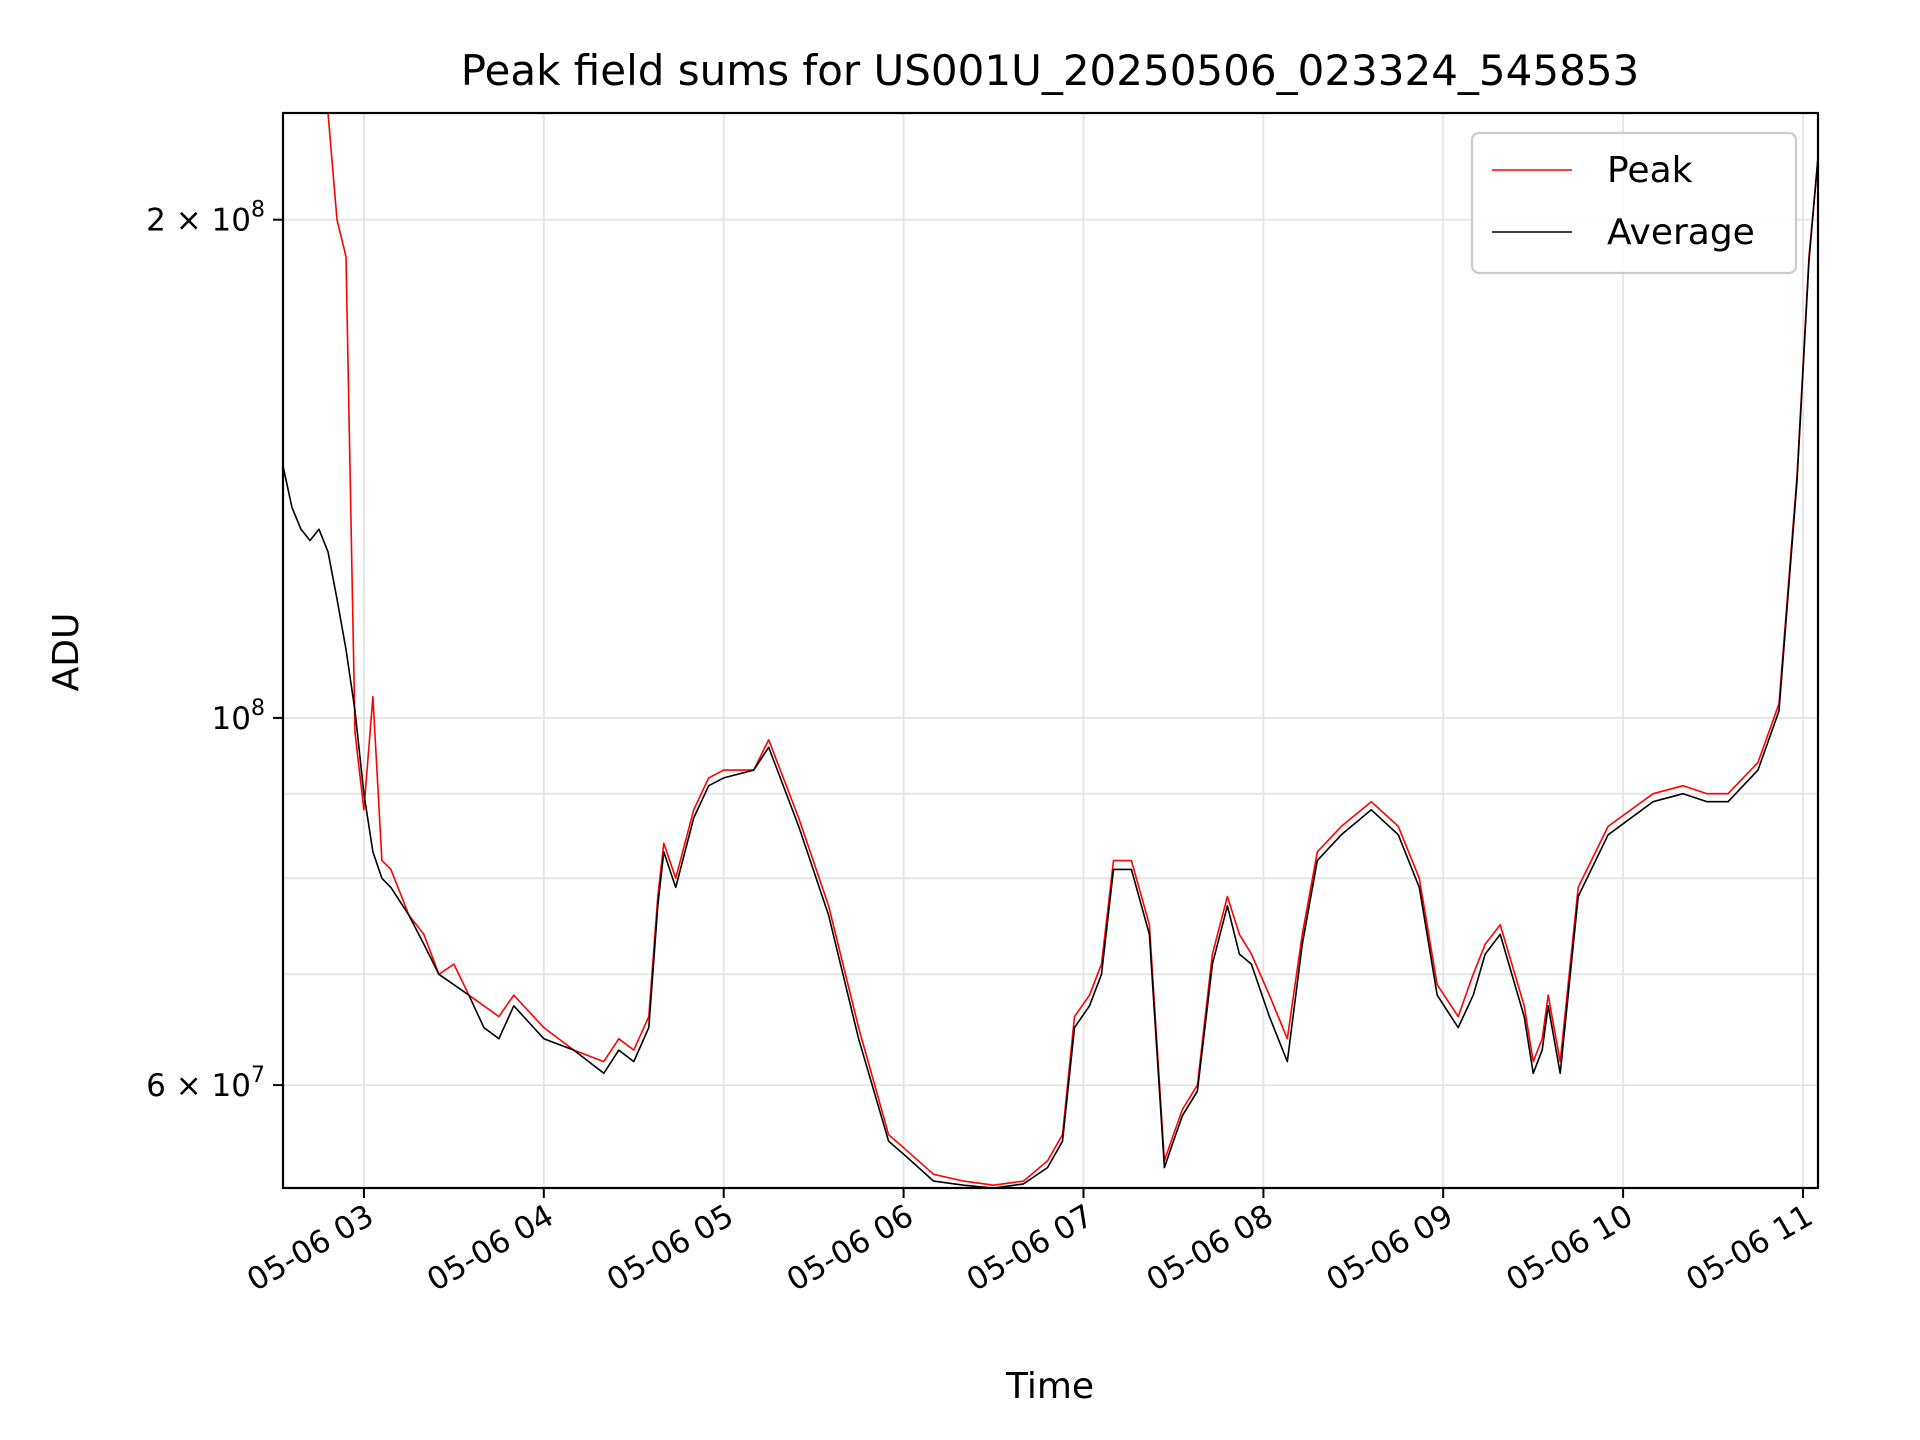 The height and width of the screenshot is (1440, 1920). I want to click on legend-box, so click(1634, 203).